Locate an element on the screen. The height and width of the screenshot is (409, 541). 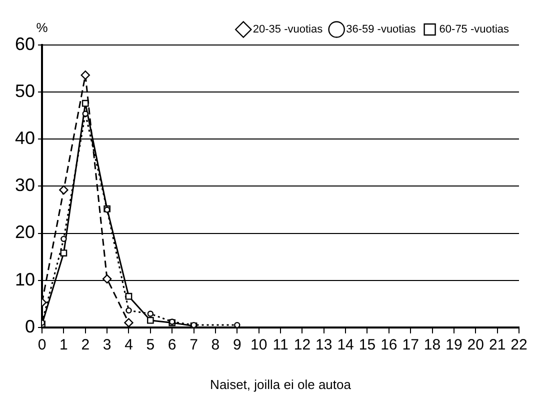
x-tick-label: 6 is located at coordinates (172, 345).